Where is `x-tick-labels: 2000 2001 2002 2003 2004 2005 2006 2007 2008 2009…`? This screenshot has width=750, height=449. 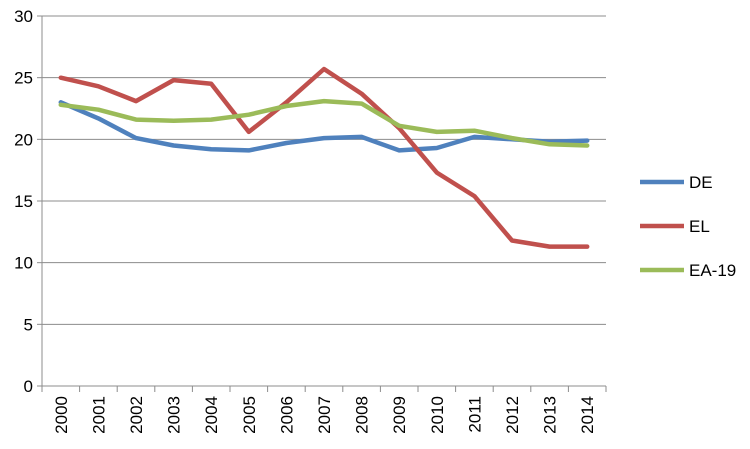
x-tick-labels: 2000 2001 2002 2003 2004 2005 2006 2007 2008 2009… is located at coordinates (324, 415).